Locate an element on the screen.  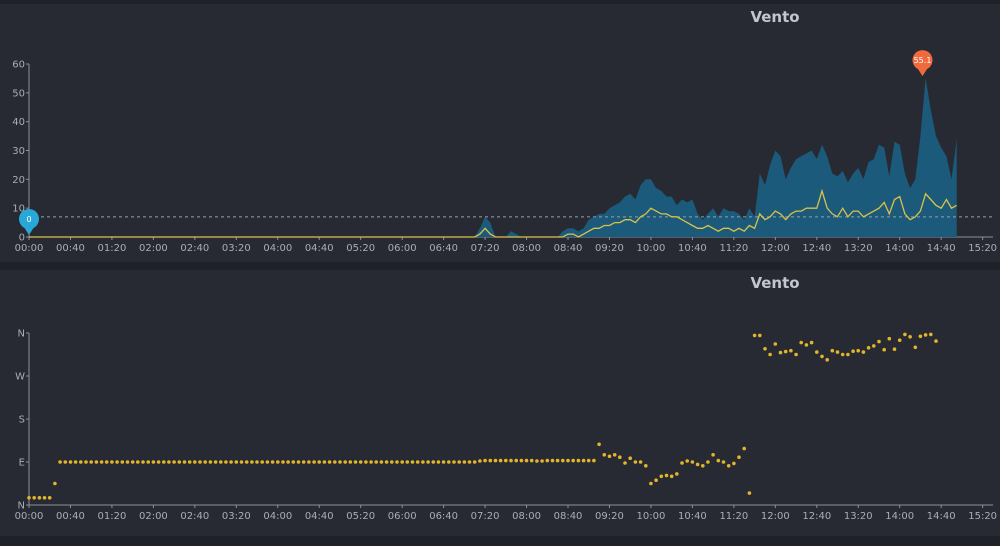
x-tick-label: 14:00 is located at coordinates (899, 516).